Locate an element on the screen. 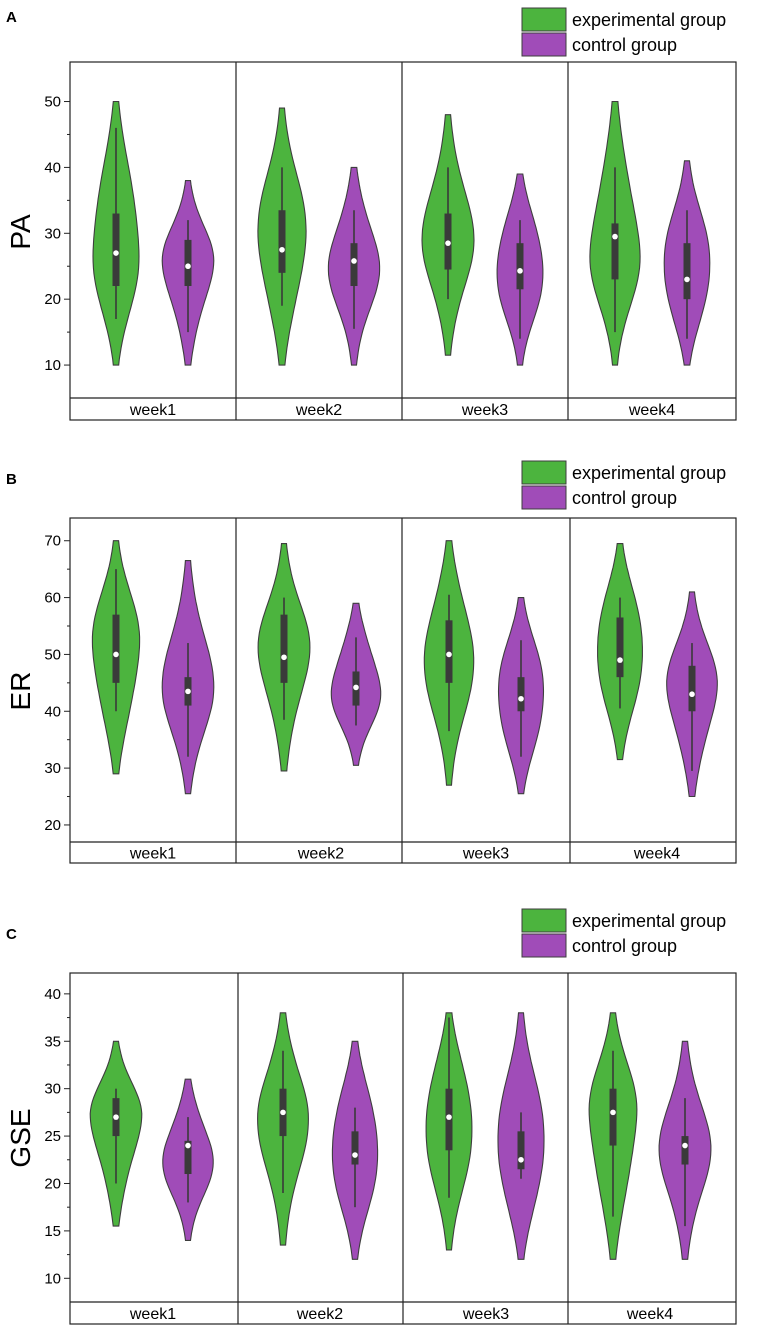 The image size is (758, 1339). panel-b-violin-experimental-week3 is located at coordinates (449, 663).